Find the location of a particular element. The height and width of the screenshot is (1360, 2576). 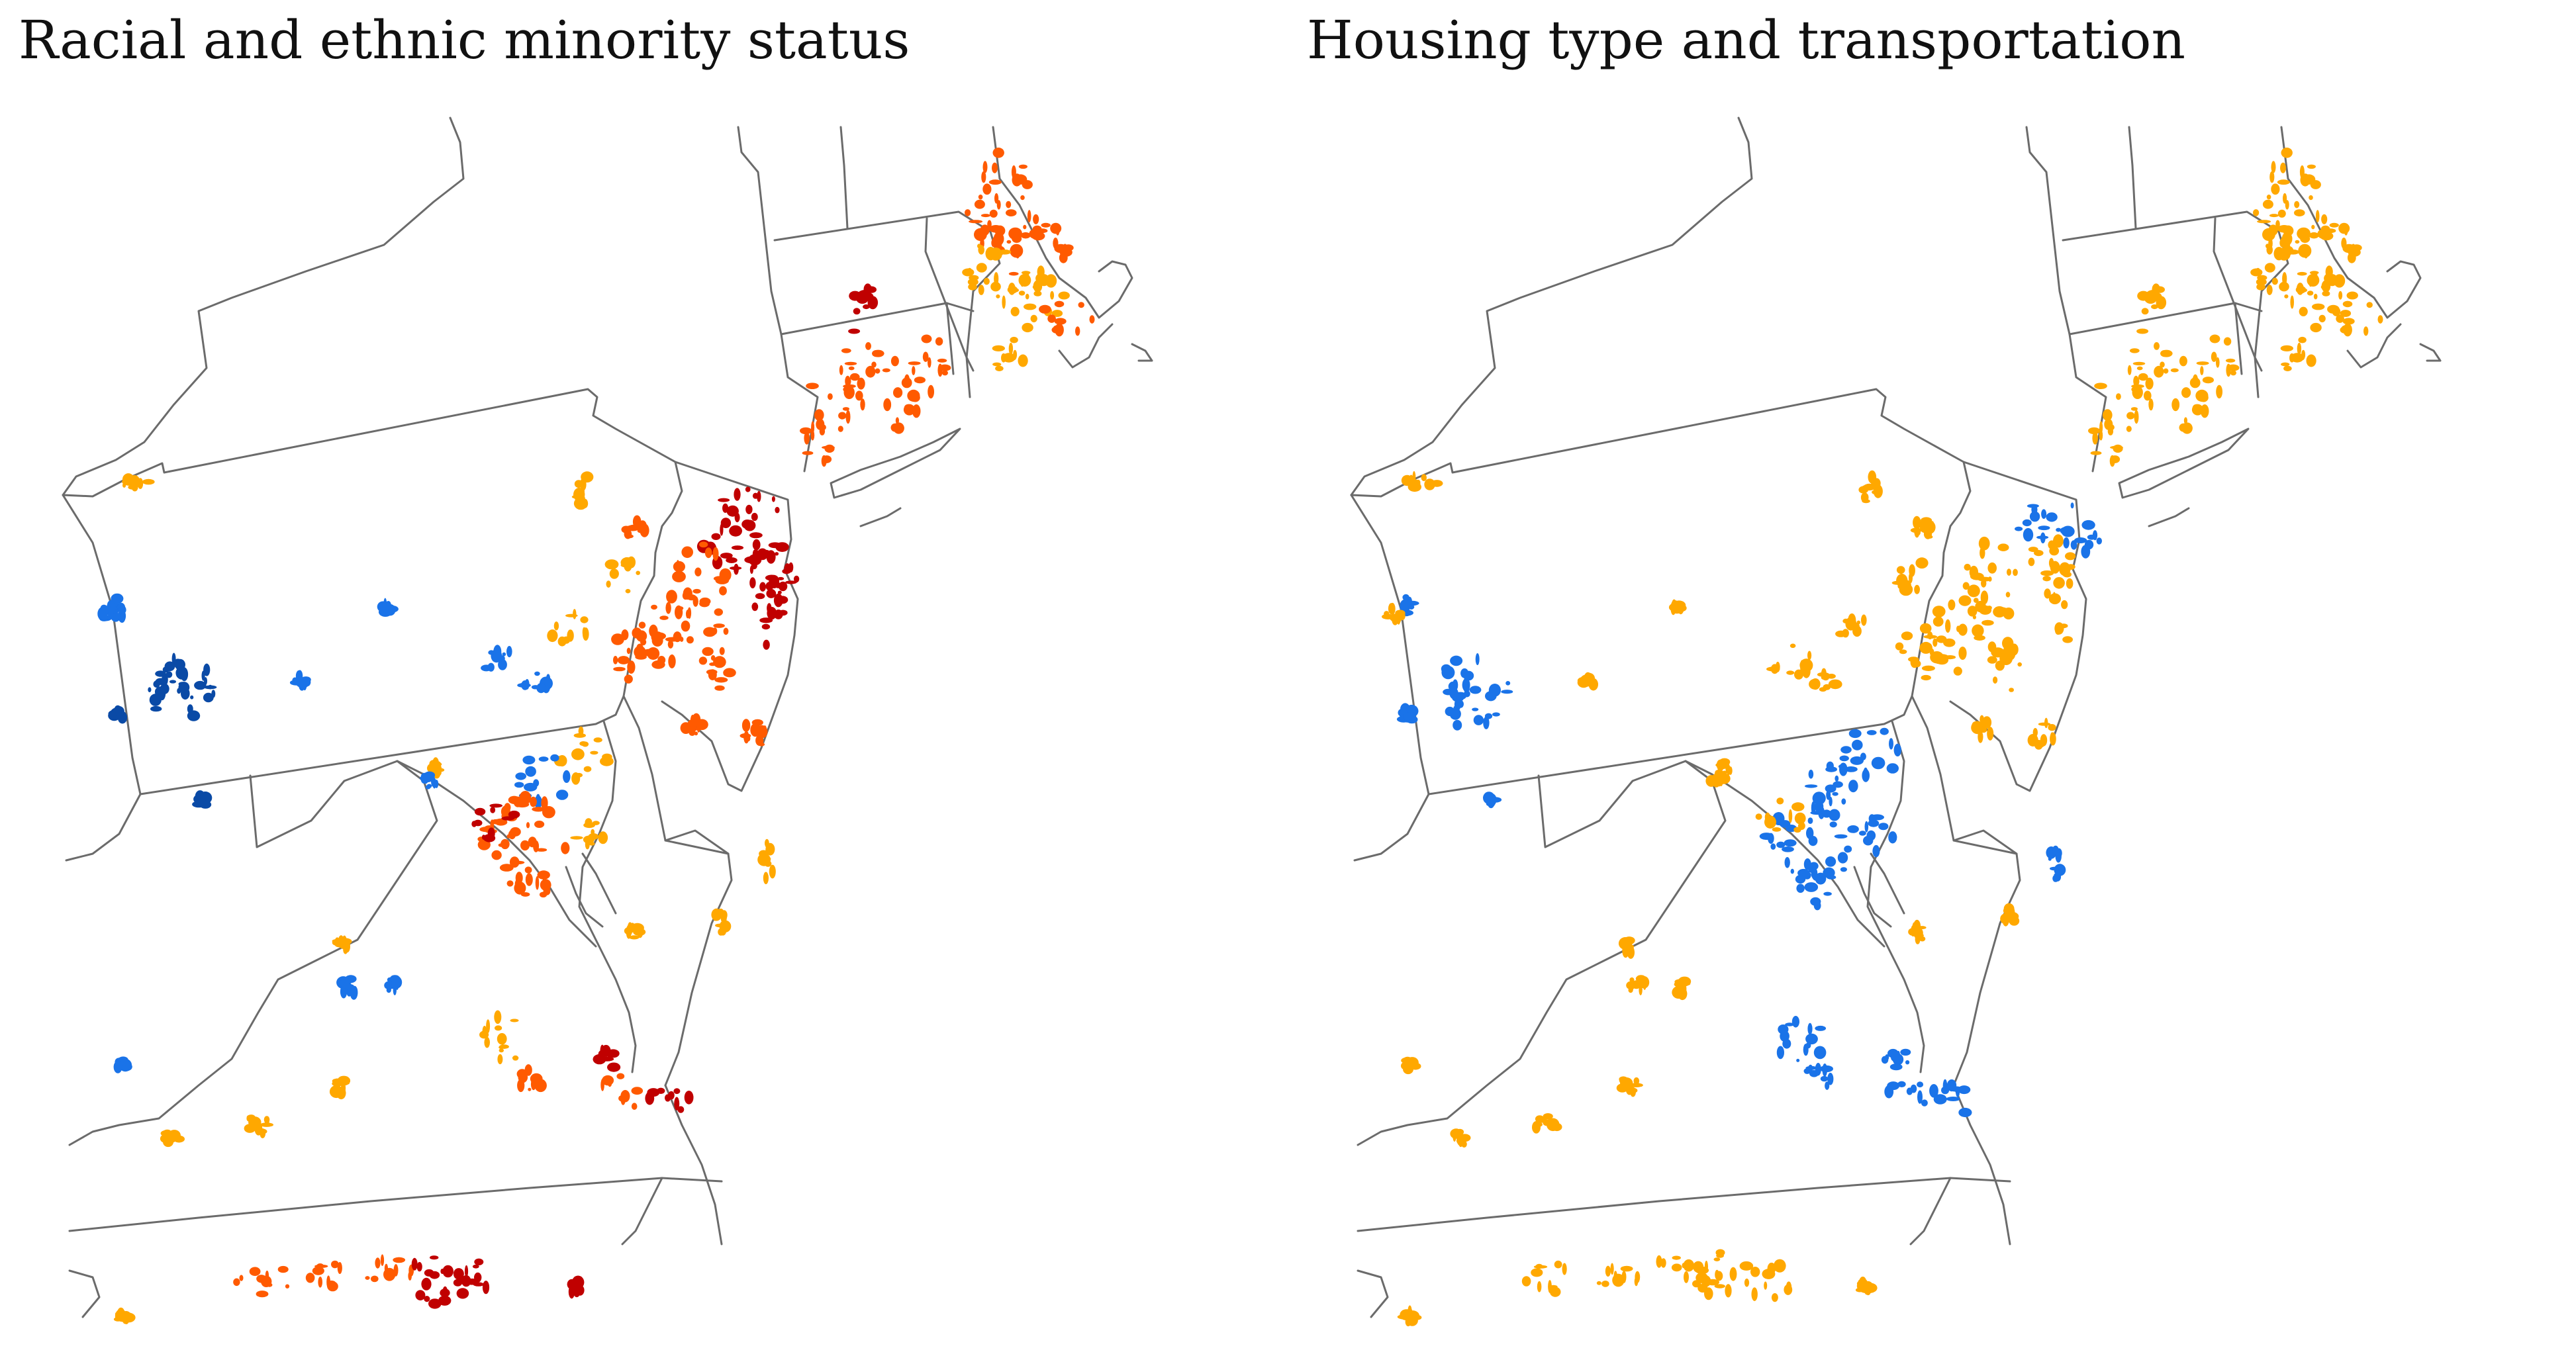

panel-title: Racial and ethnic minority status is located at coordinates (464, 40).